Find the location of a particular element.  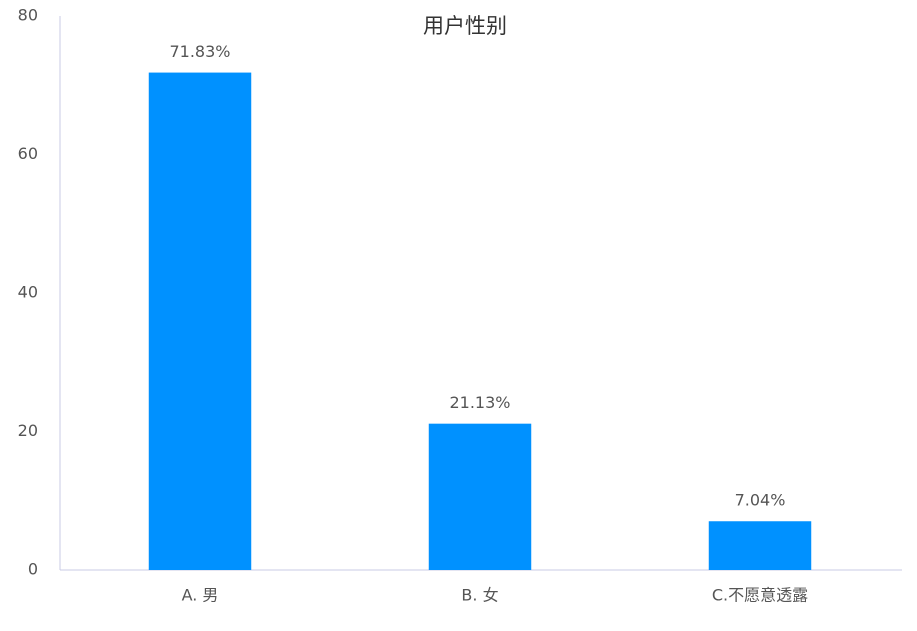

x-tick-label: C.不愿意透露 is located at coordinates (760, 595).